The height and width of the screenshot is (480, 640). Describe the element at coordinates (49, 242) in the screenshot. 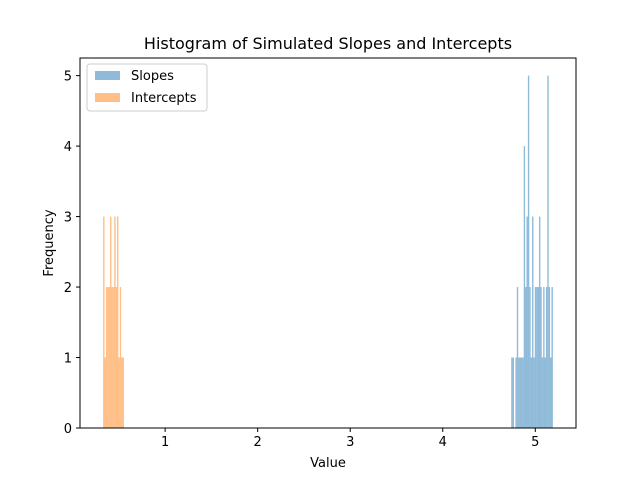

I see `y-axis-label: Frequency` at that location.